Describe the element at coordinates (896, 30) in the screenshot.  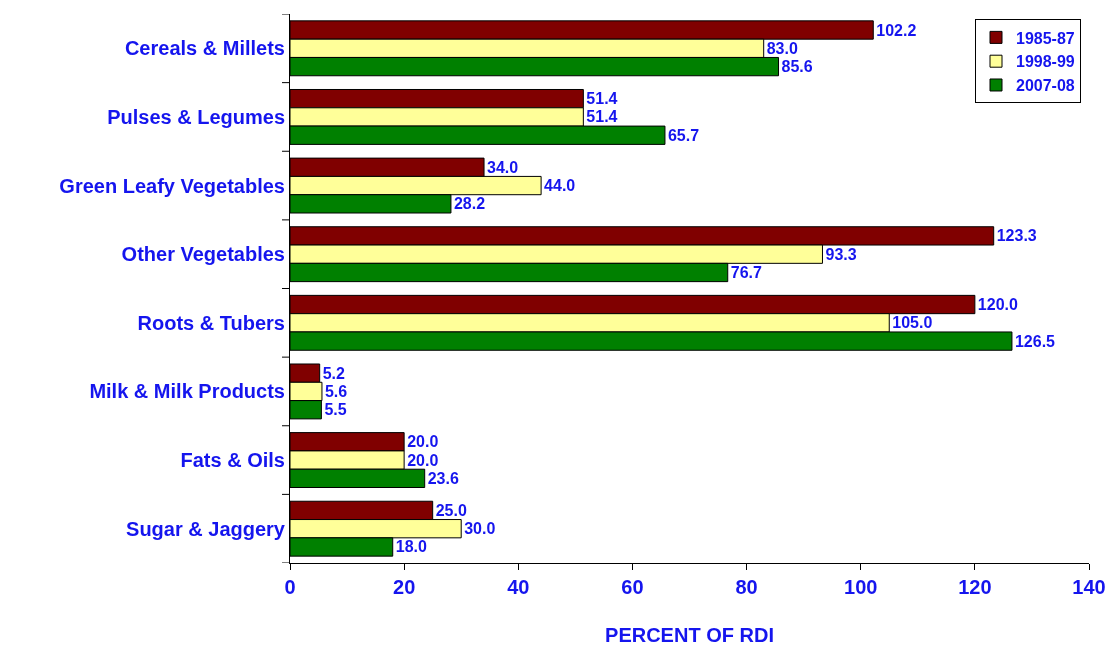
I see `data-label: 102.2` at that location.